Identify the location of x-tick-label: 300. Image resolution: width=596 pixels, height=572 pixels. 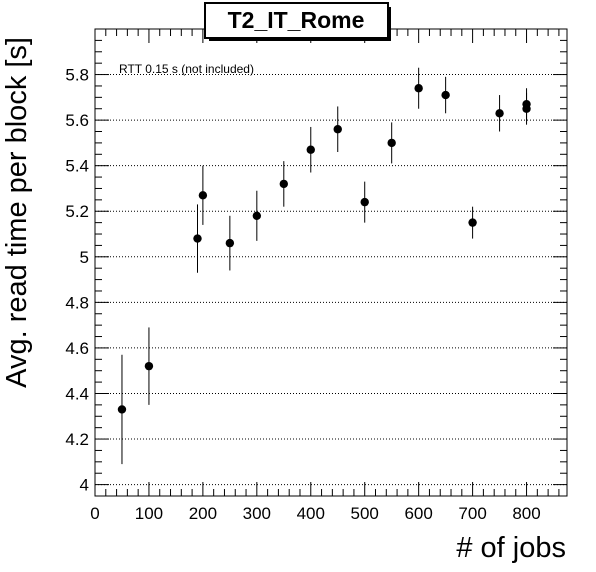
(257, 513).